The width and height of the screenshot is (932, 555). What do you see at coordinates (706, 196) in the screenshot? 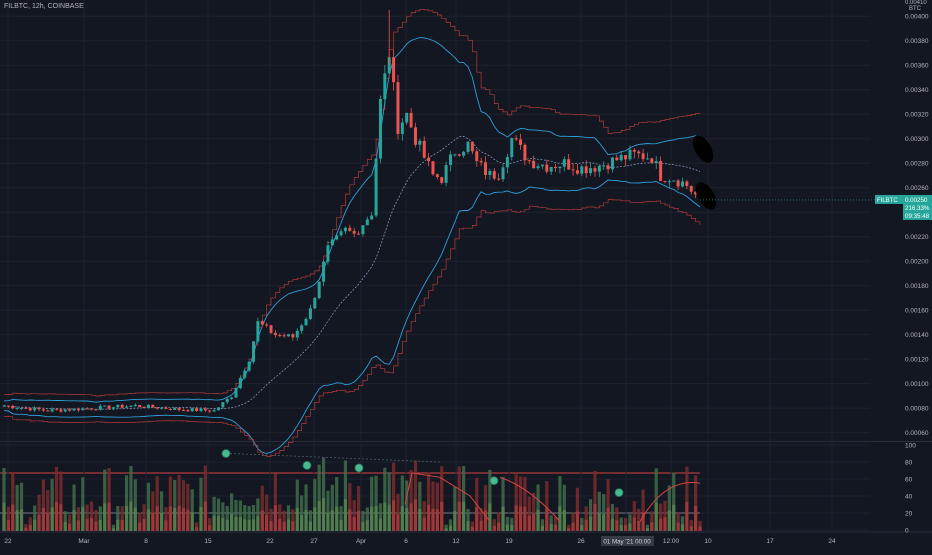
I see `annotation-ellipse-lower` at bounding box center [706, 196].